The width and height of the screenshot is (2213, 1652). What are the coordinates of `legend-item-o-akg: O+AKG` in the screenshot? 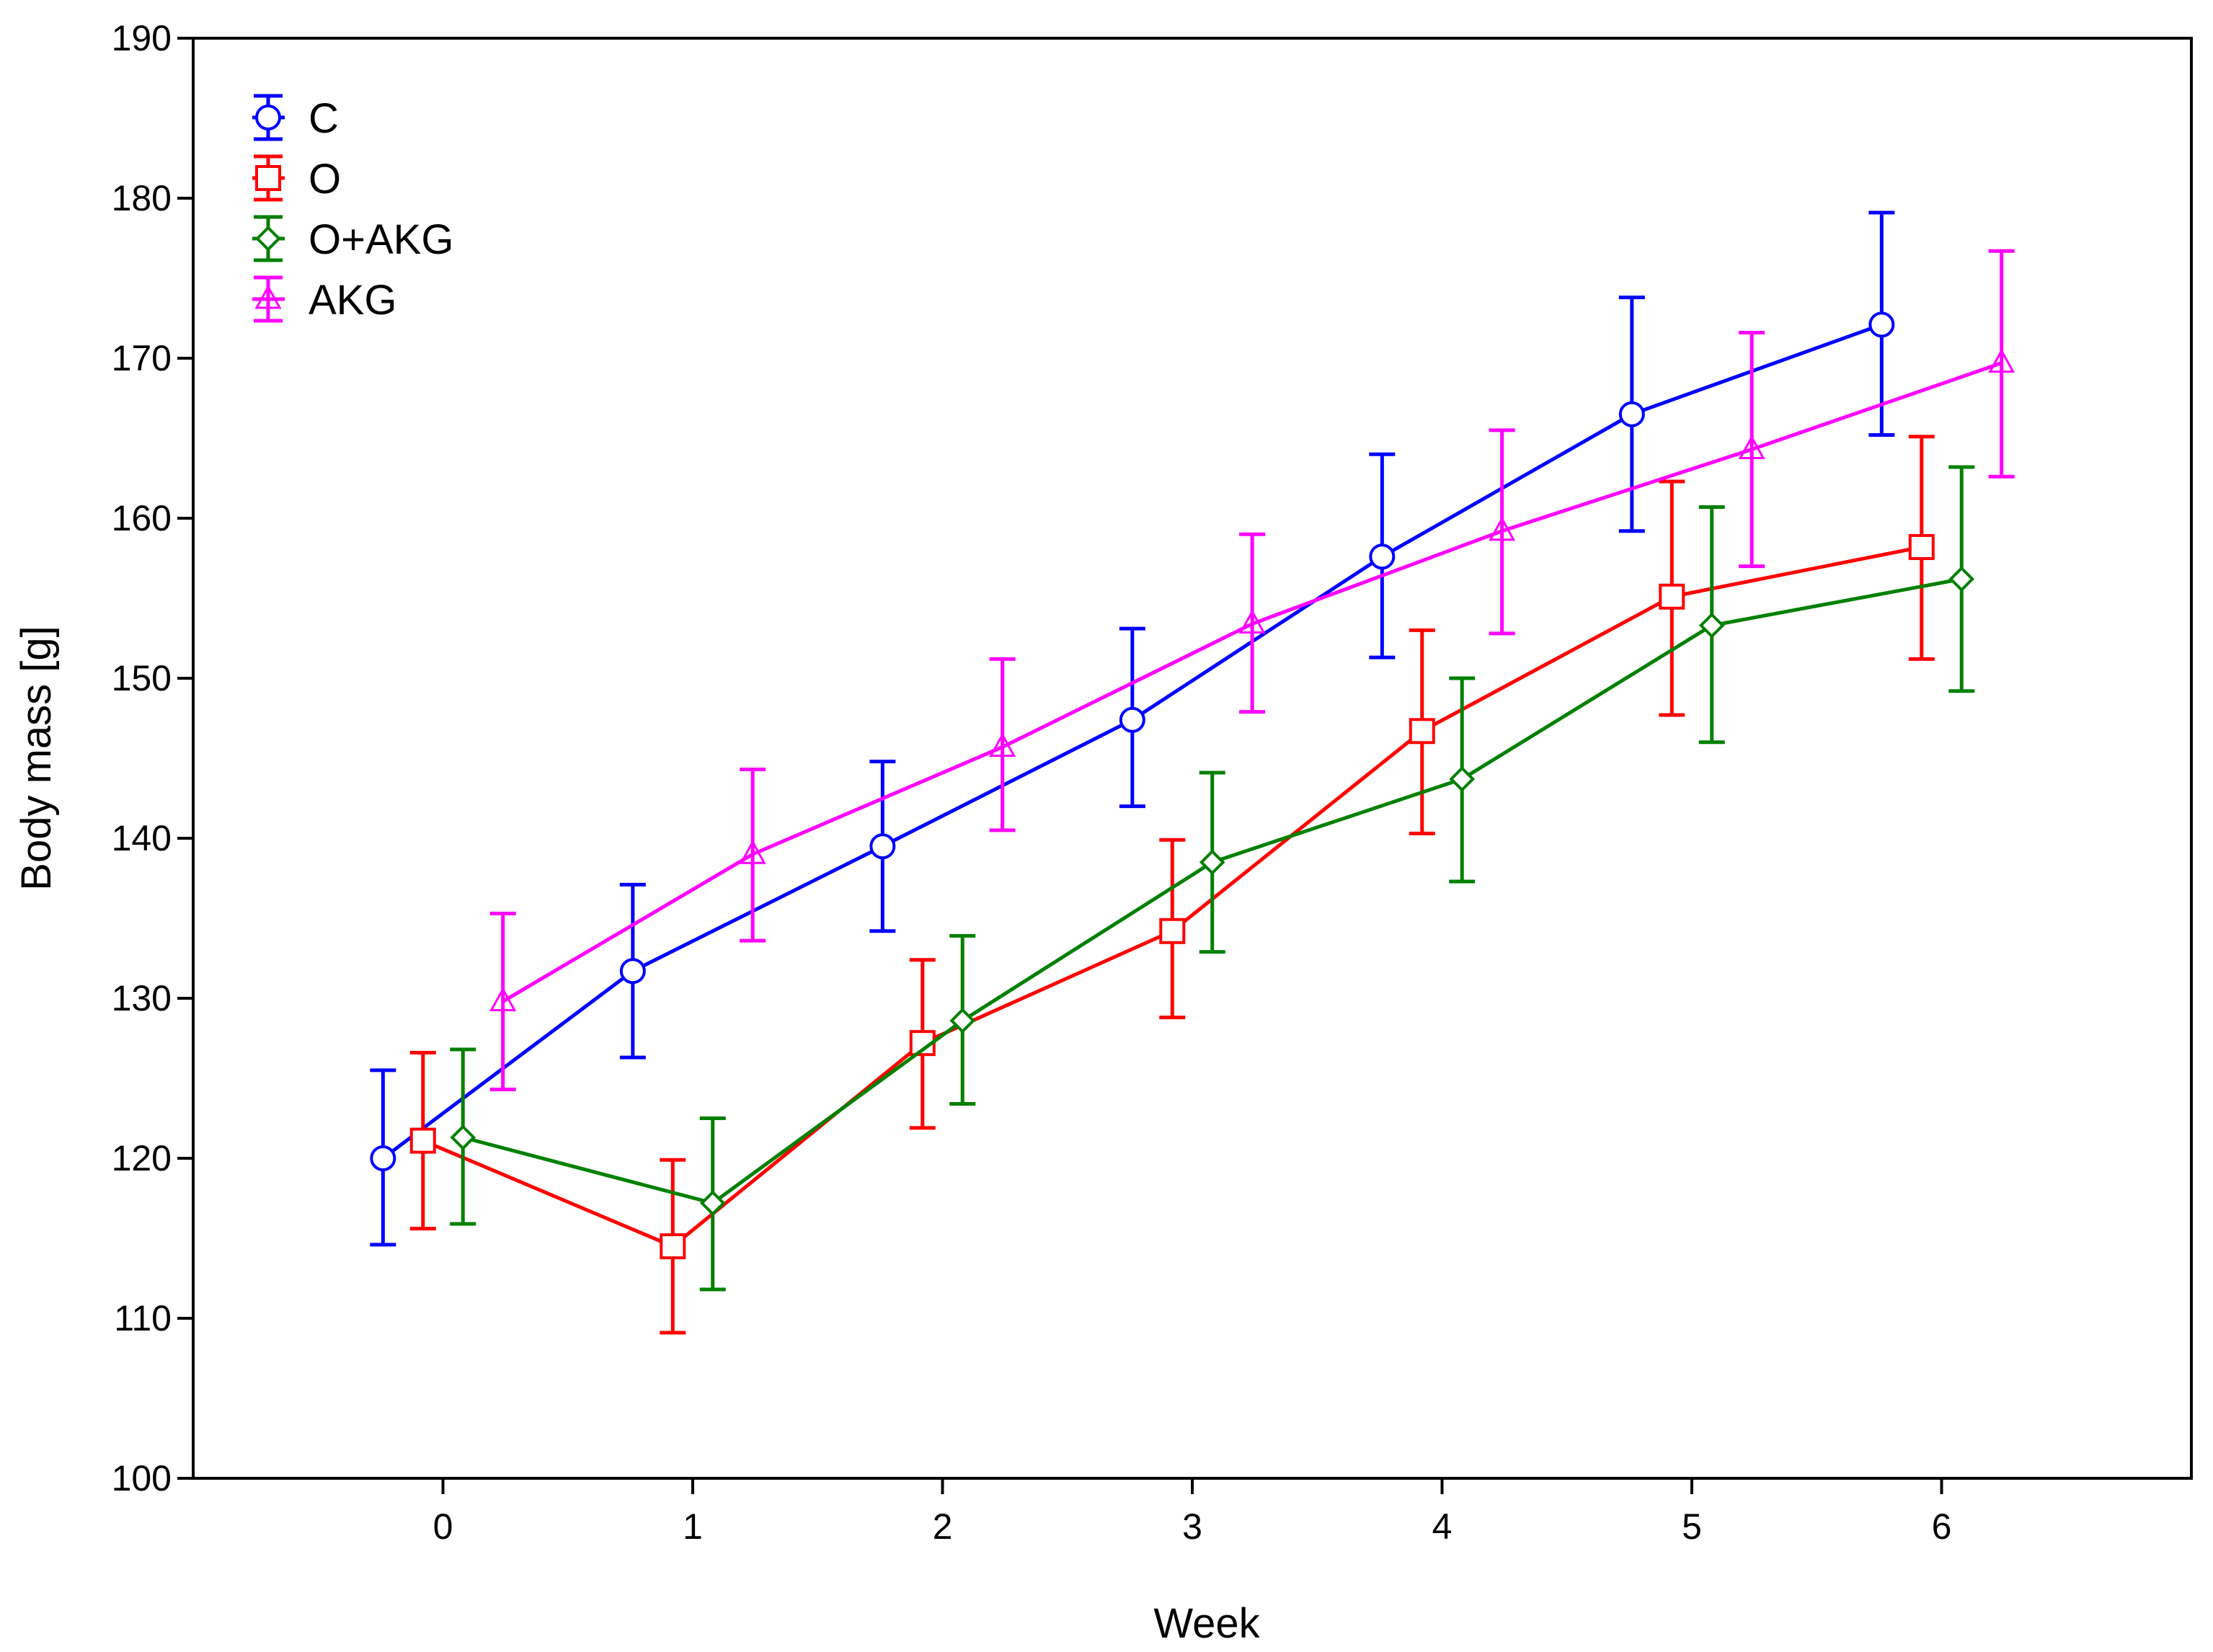 It's located at (353, 239).